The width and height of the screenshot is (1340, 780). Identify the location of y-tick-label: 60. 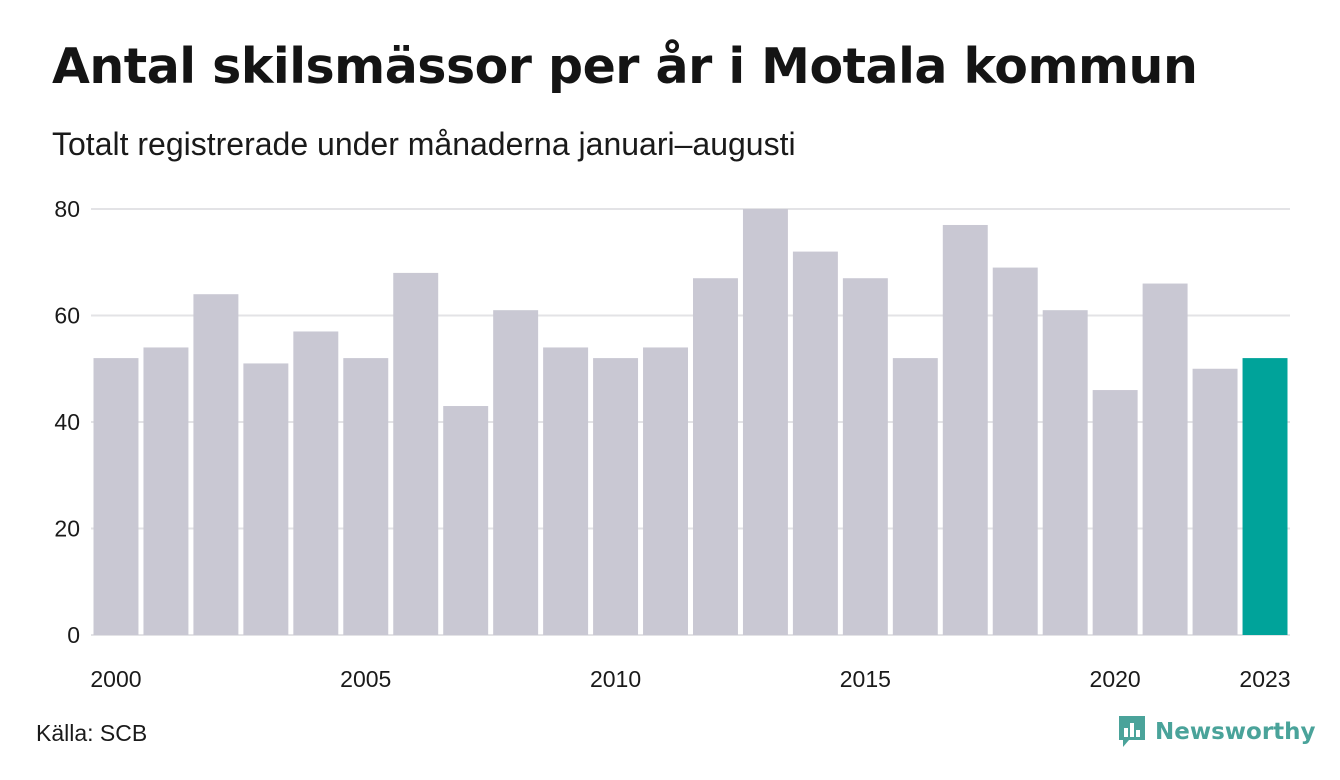
(67, 316).